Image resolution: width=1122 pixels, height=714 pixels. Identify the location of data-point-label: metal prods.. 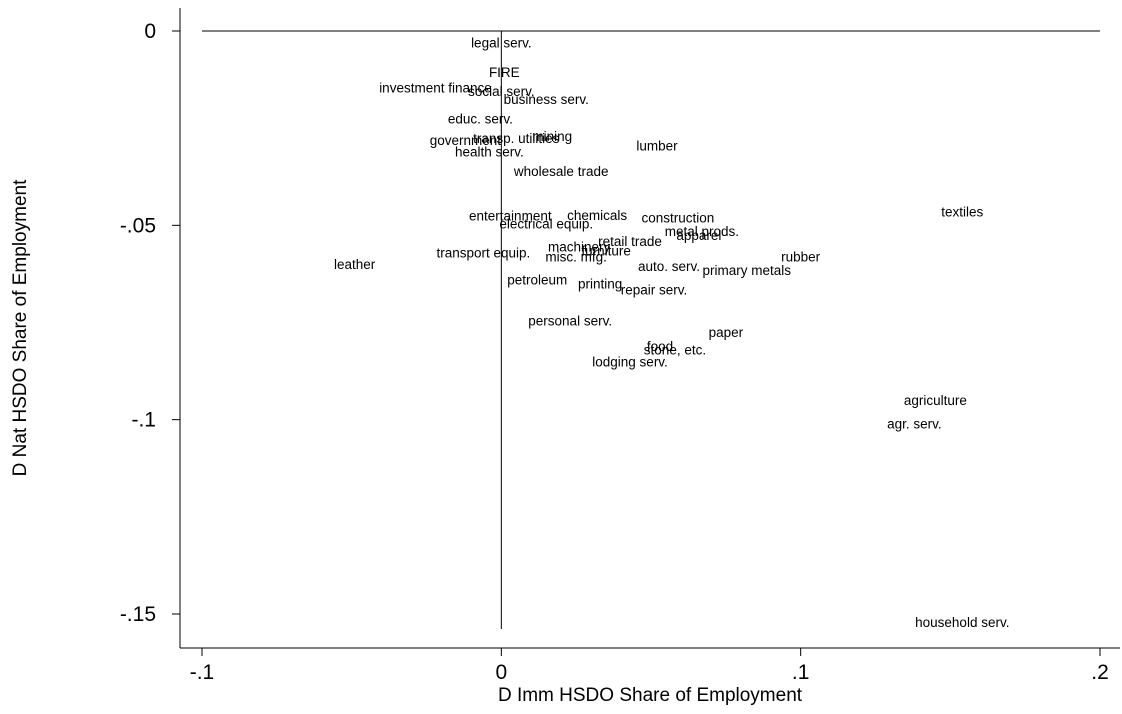
(702, 231).